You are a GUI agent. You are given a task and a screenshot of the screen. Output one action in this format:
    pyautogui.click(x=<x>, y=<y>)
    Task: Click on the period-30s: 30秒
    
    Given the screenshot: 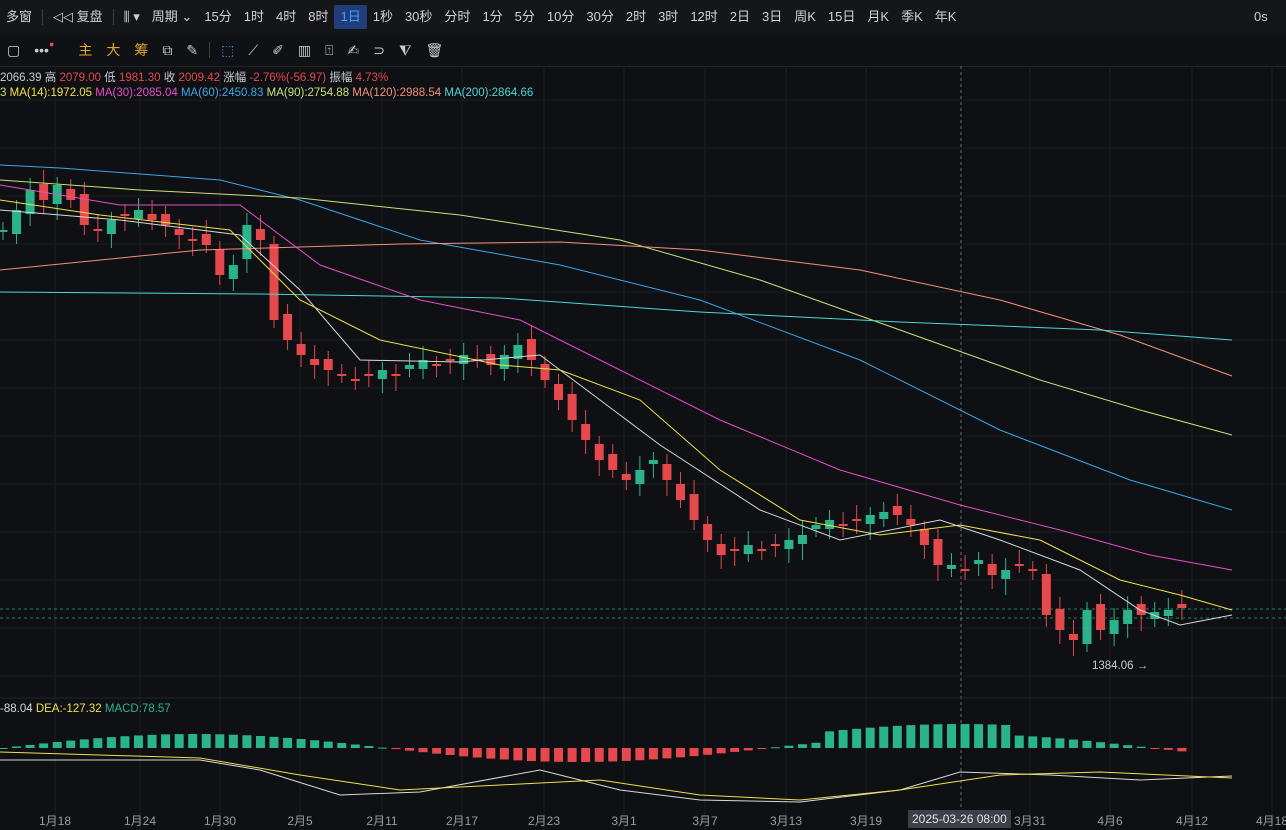 What is the action you would take?
    pyautogui.click(x=418, y=16)
    